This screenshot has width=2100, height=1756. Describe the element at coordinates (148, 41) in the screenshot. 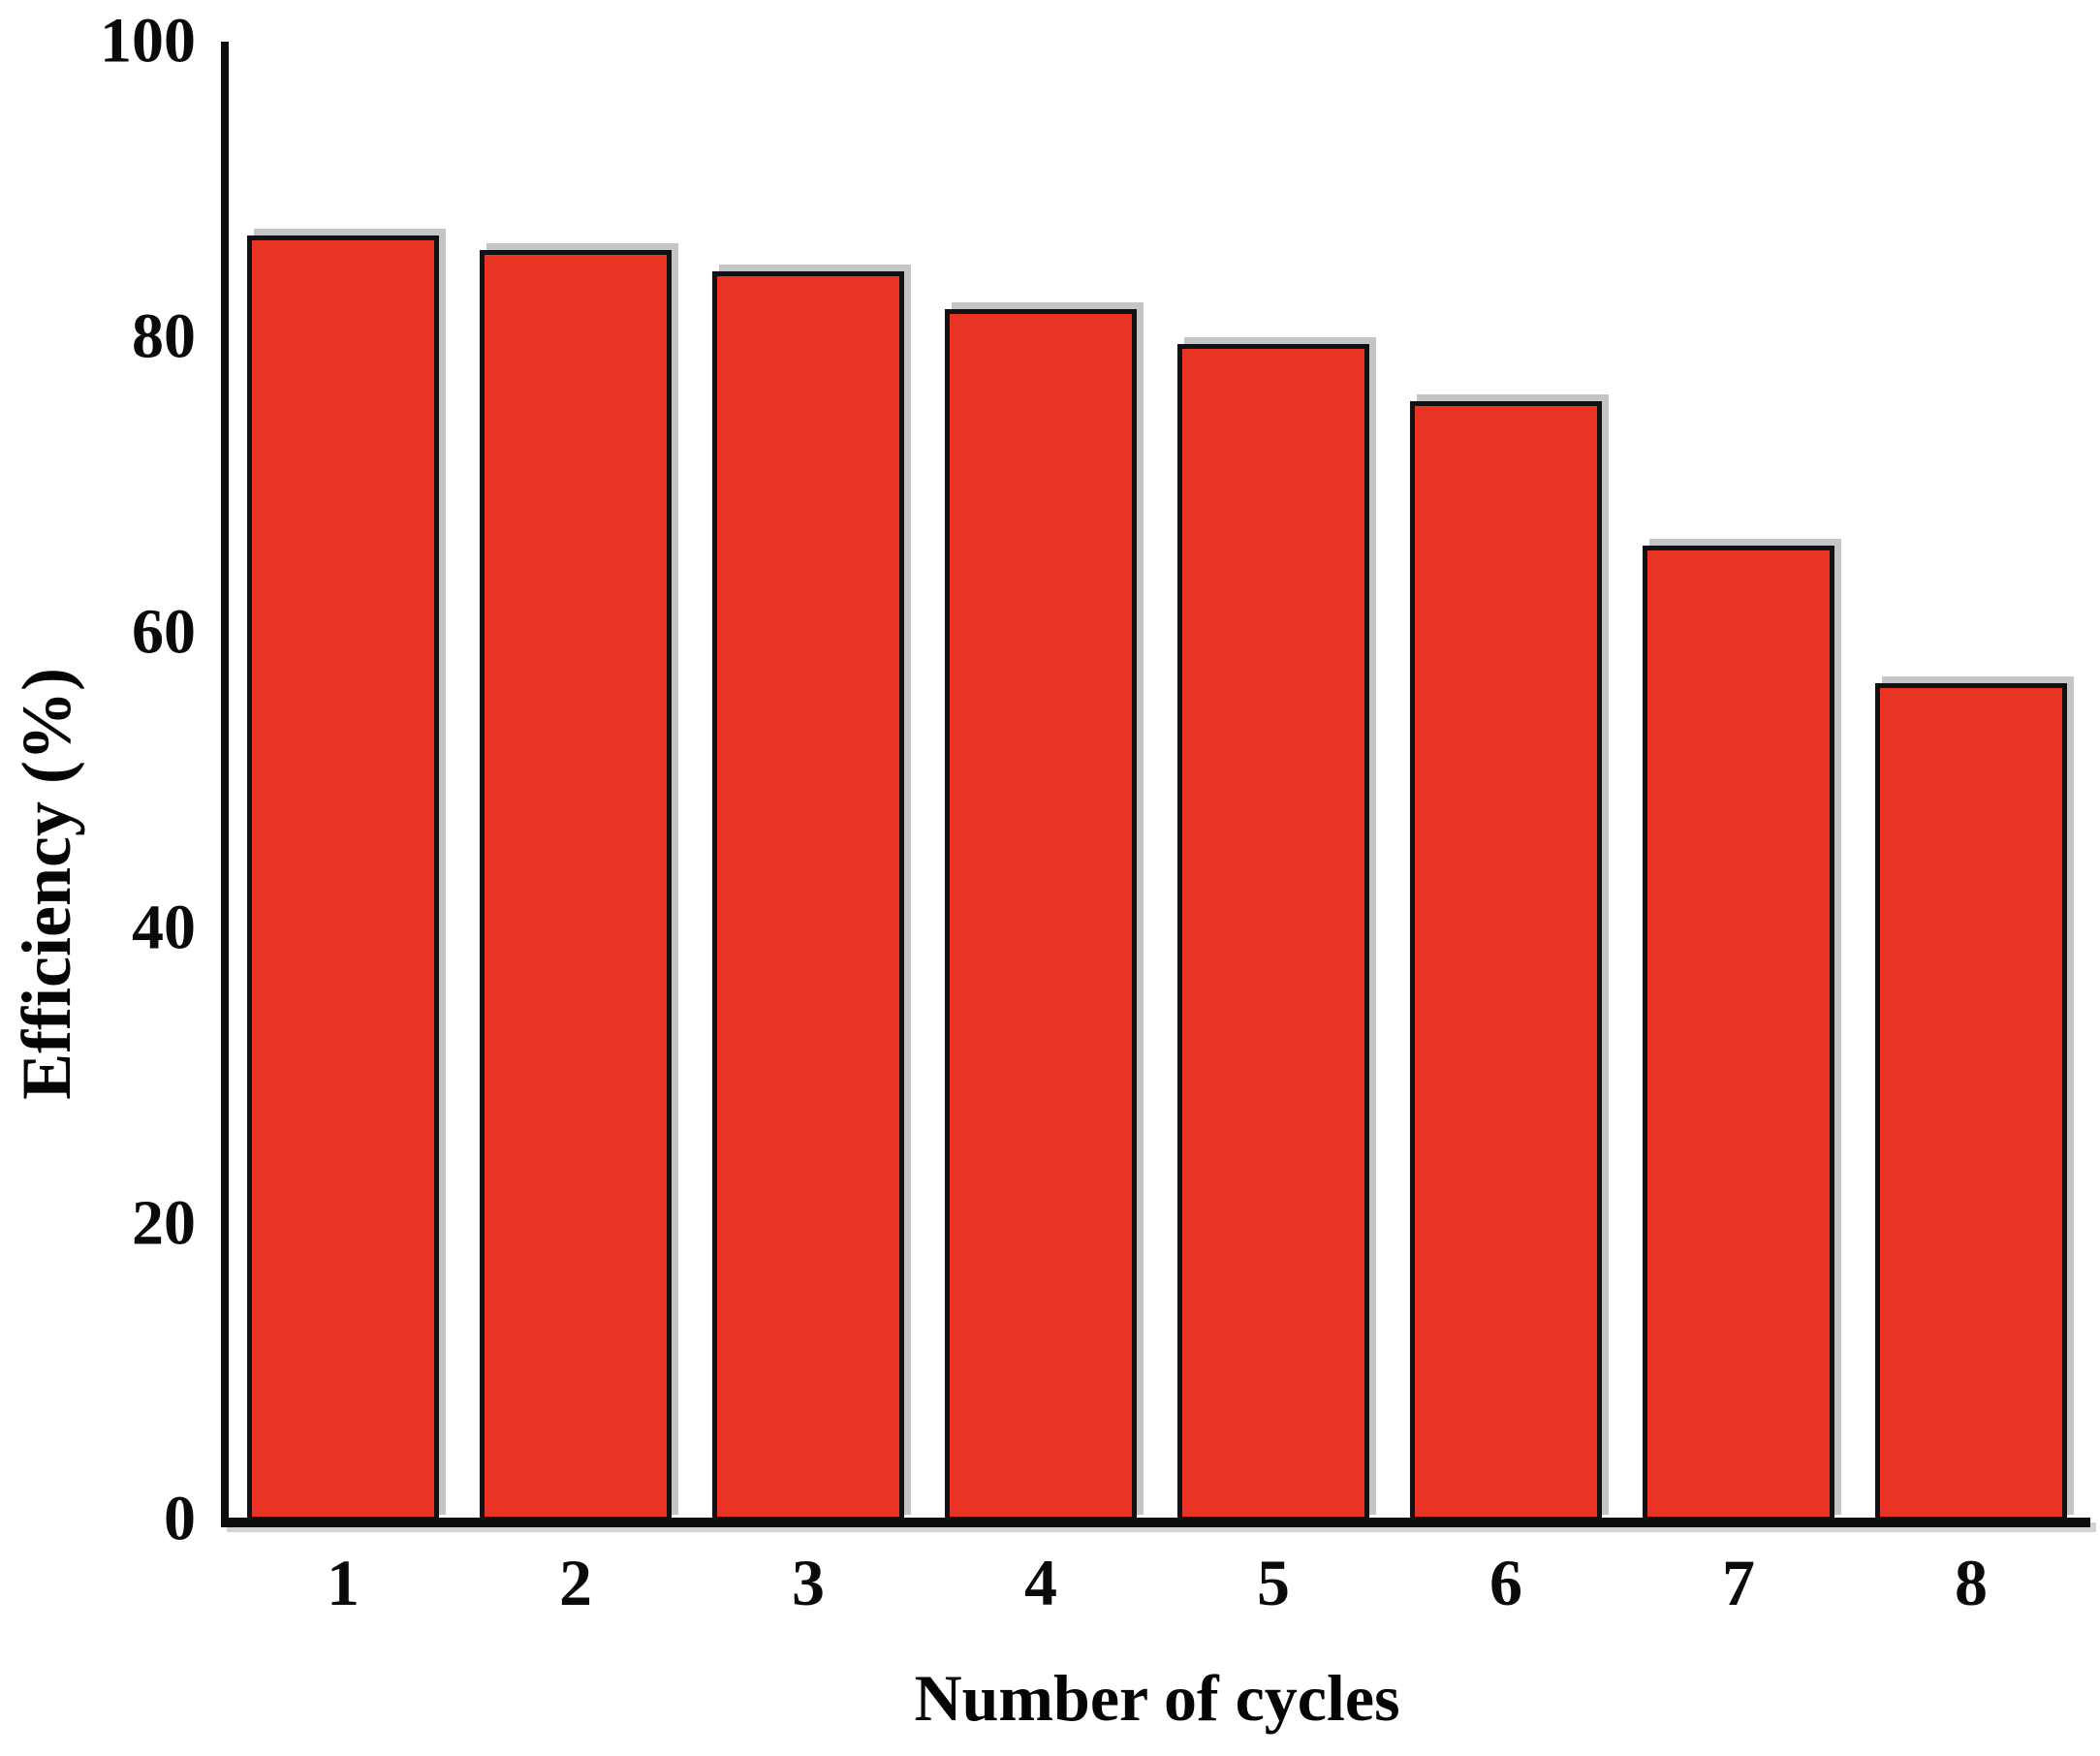

I see `y-tick-label-100: 100` at that location.